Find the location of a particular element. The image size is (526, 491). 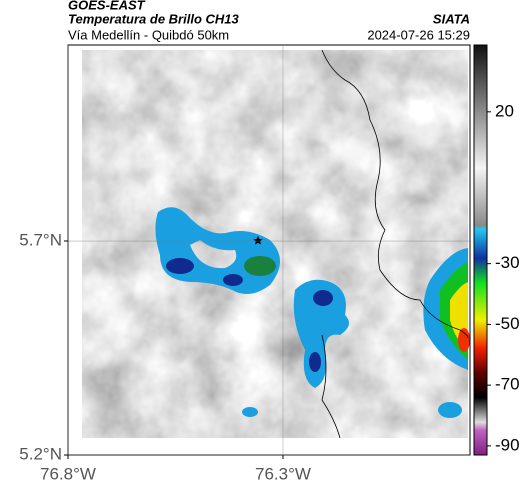

agency: SIATA is located at coordinates (451, 18).